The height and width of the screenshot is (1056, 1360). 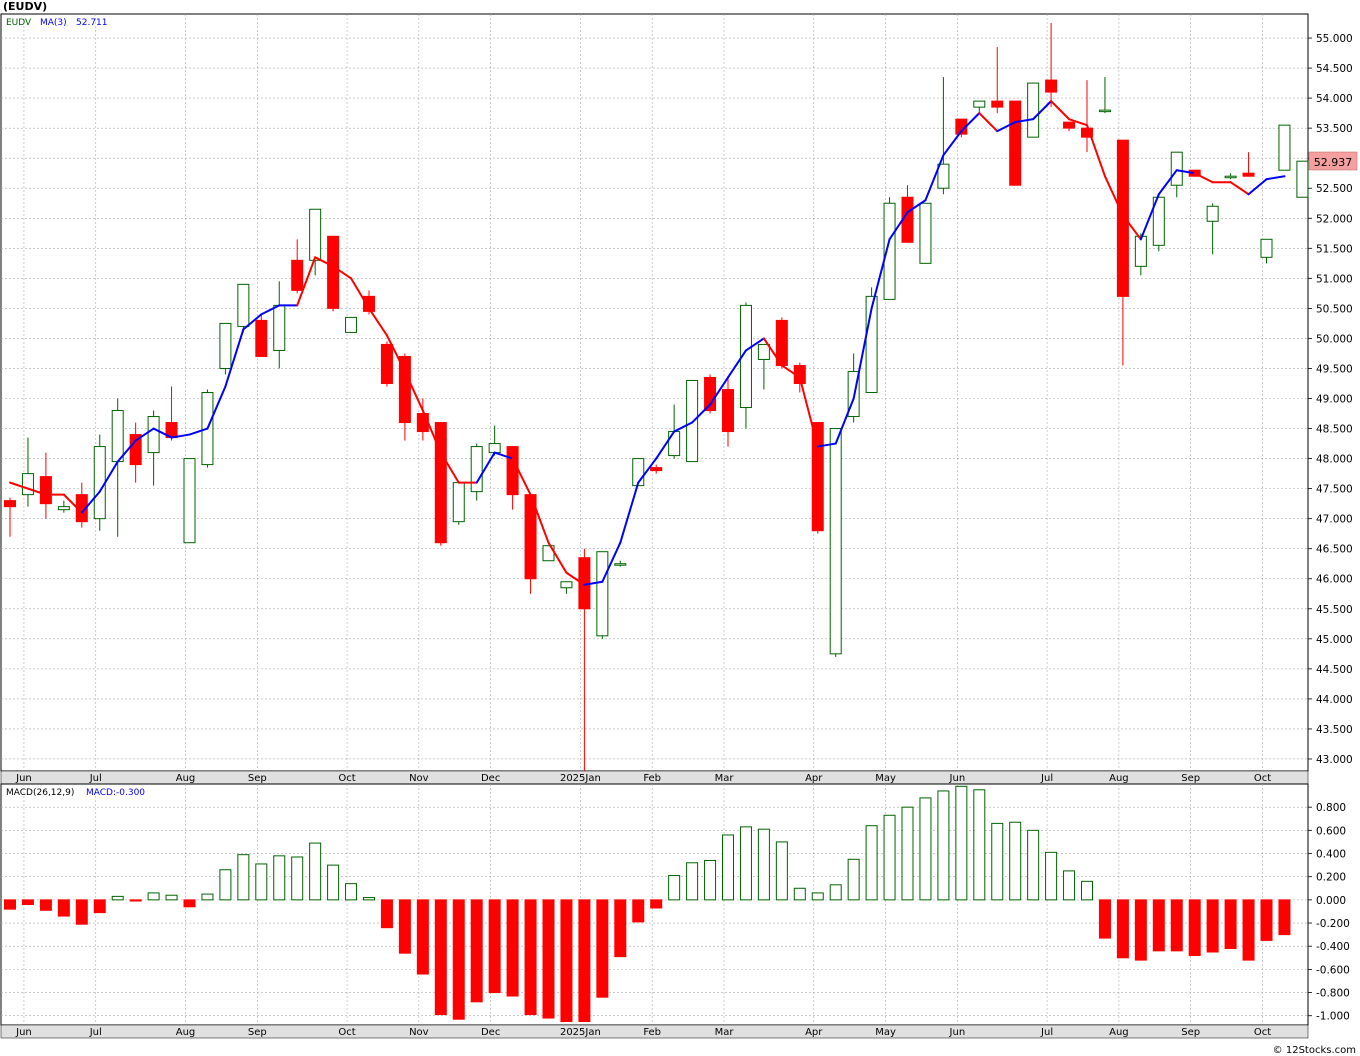 What do you see at coordinates (1334, 640) in the screenshot?
I see `price-tick-label: 45.000` at bounding box center [1334, 640].